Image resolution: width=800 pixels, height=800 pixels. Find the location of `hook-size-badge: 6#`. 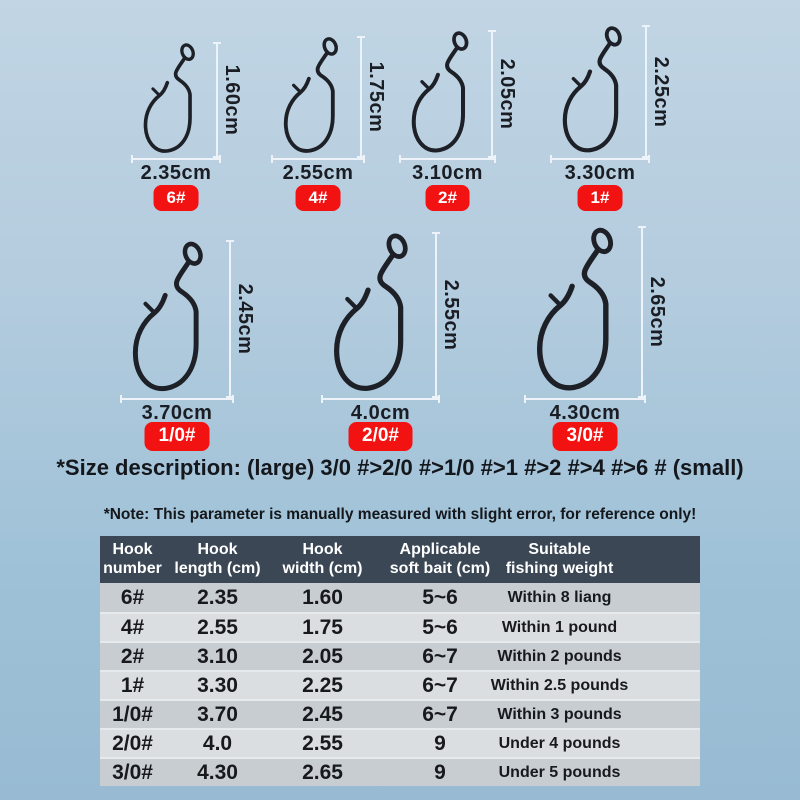

hook-size-badge: 6# is located at coordinates (176, 198).